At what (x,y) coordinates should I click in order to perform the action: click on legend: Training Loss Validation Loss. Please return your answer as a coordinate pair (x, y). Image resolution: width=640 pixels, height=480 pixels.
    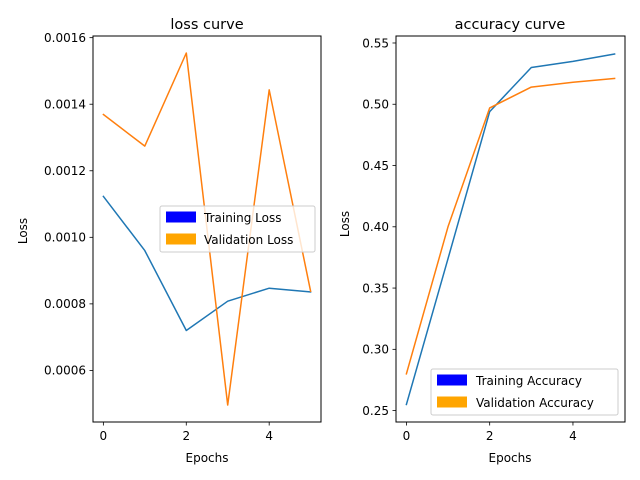
    Looking at the image, I should click on (237, 229).